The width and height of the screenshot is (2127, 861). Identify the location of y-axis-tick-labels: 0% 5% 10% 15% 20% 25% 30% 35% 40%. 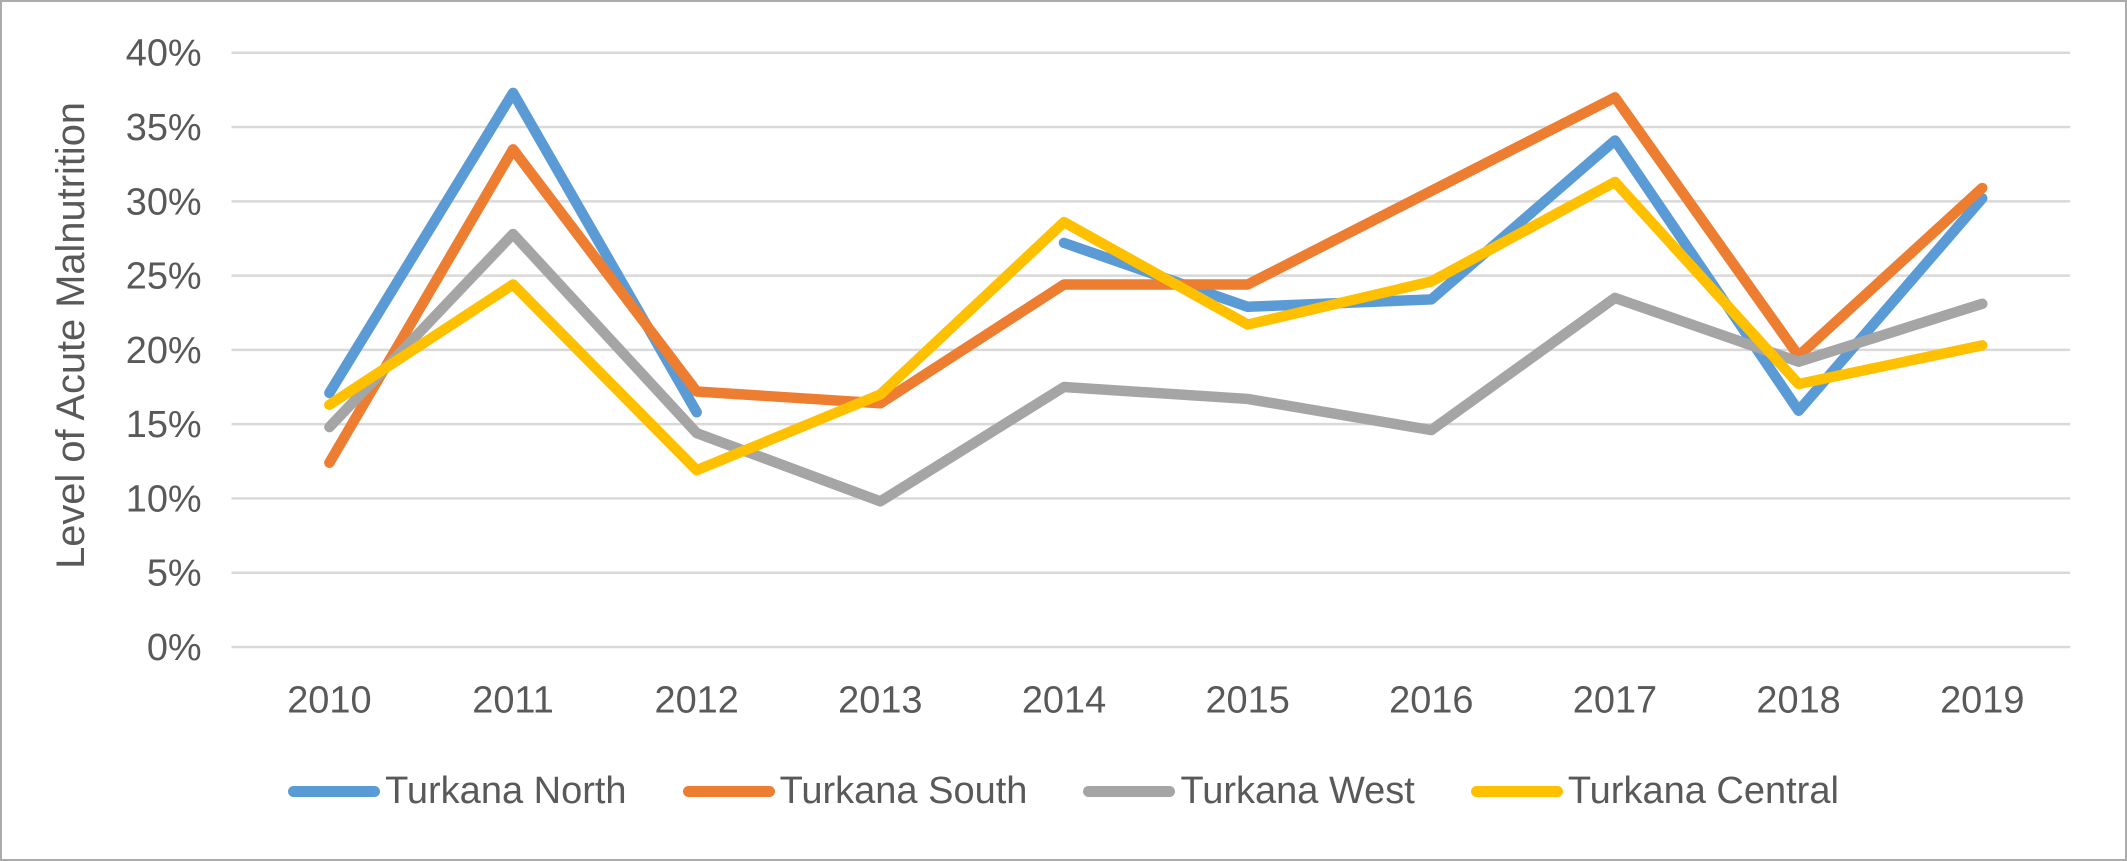
(164, 351).